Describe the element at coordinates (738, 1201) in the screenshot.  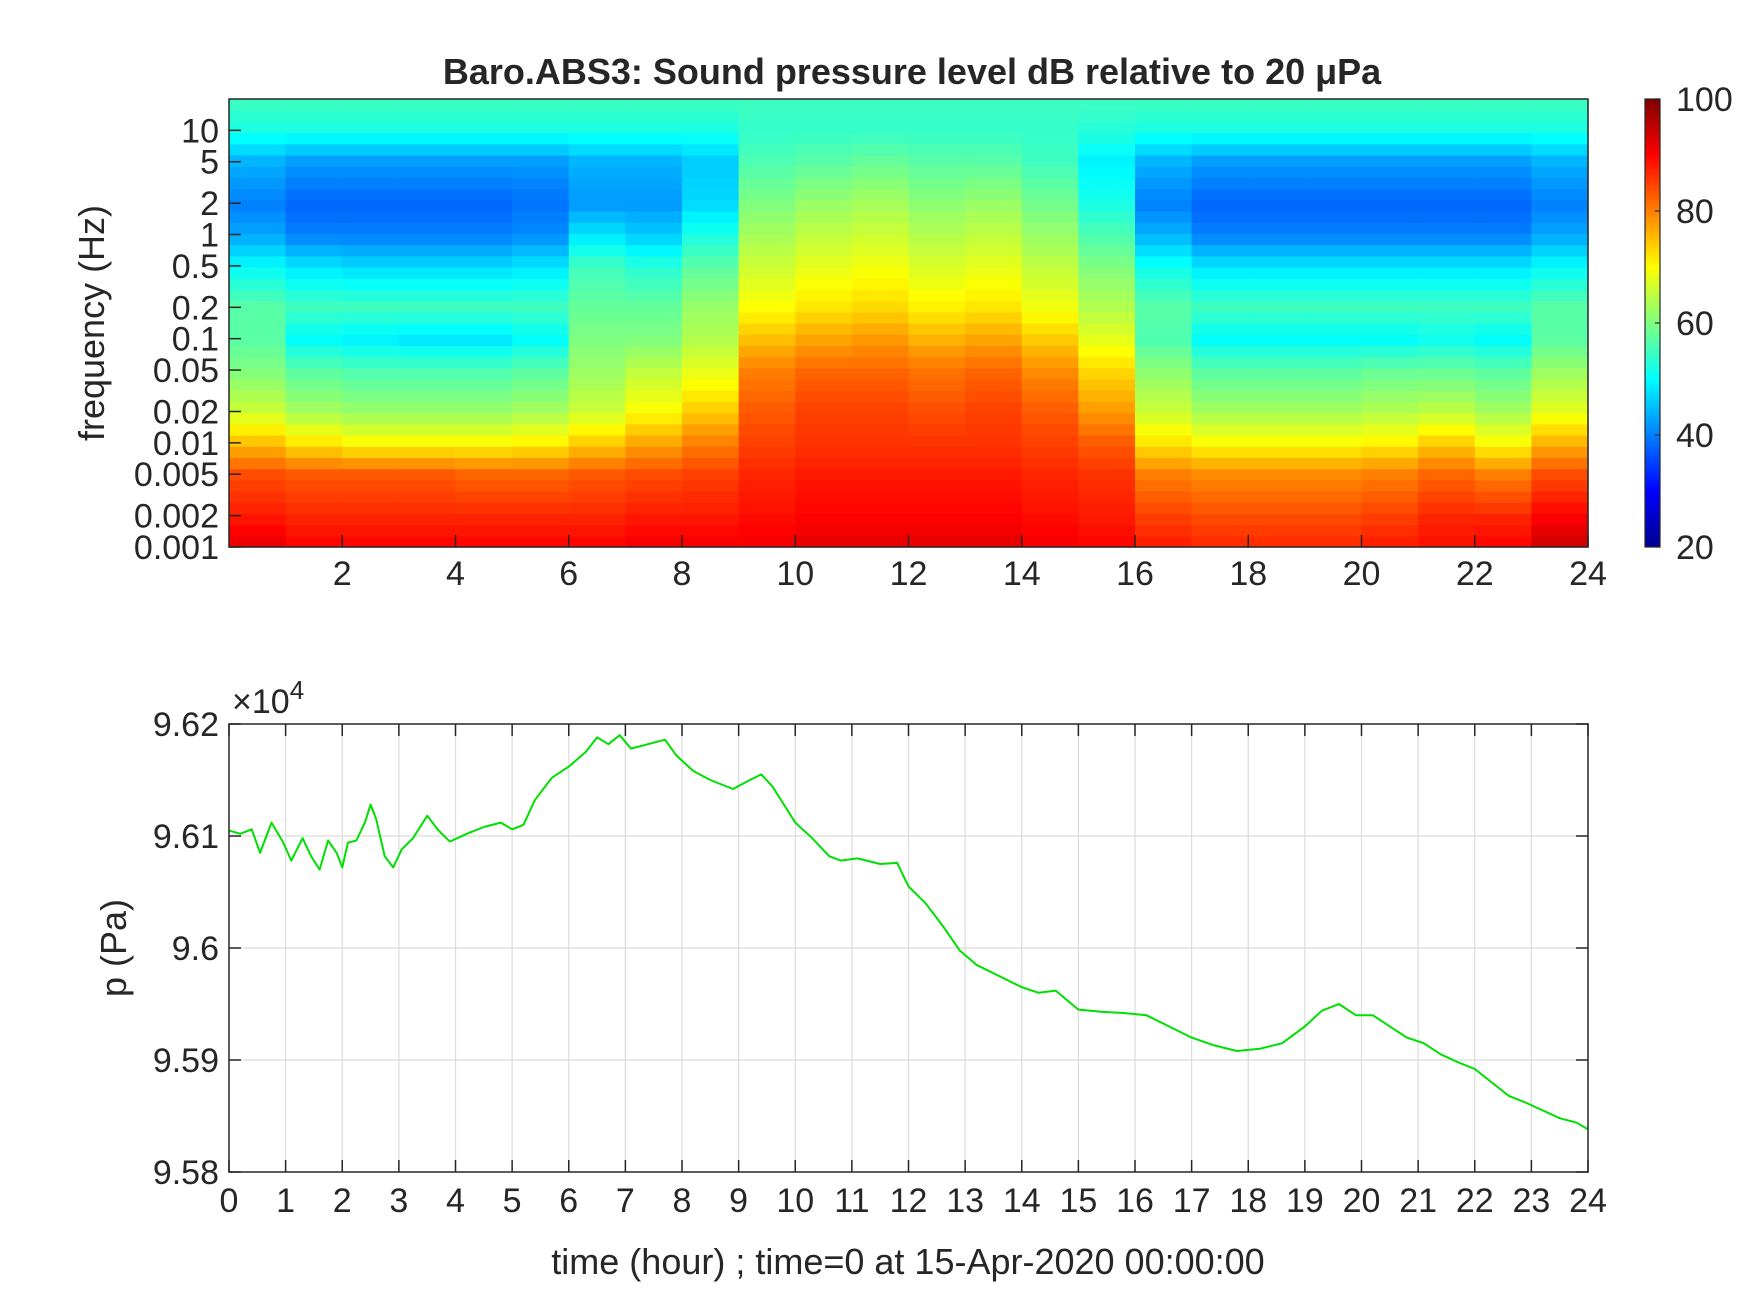
I see `x-tick-label: 9` at that location.